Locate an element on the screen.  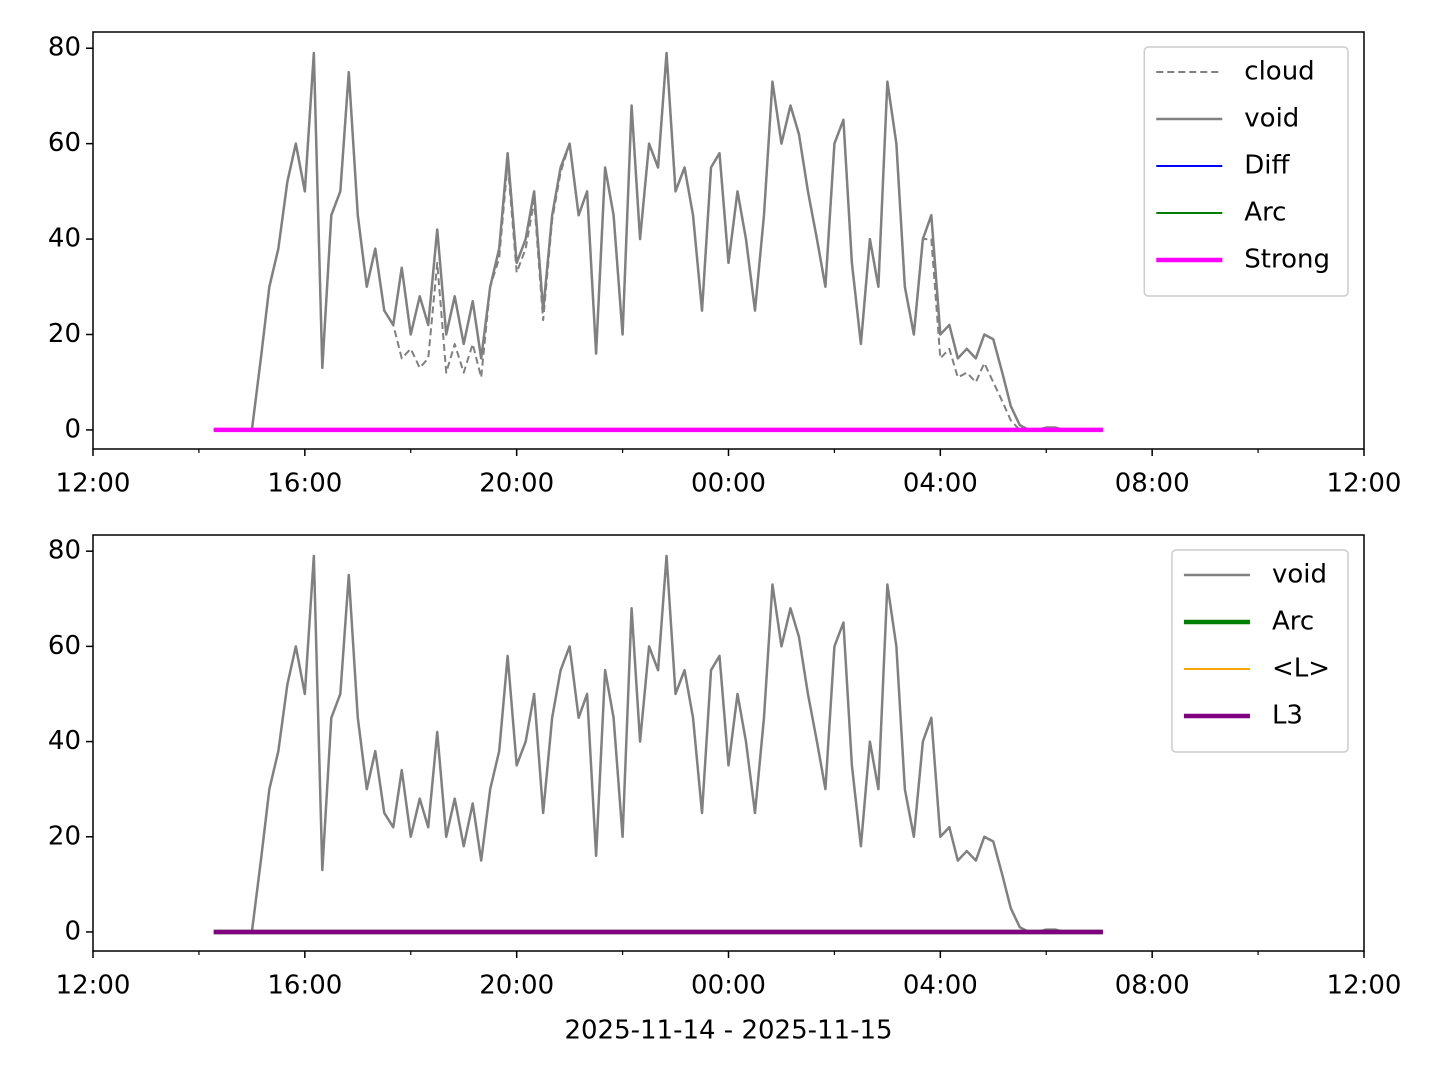
legend: cloud void Diff Arc Strong is located at coordinates (1246, 171).